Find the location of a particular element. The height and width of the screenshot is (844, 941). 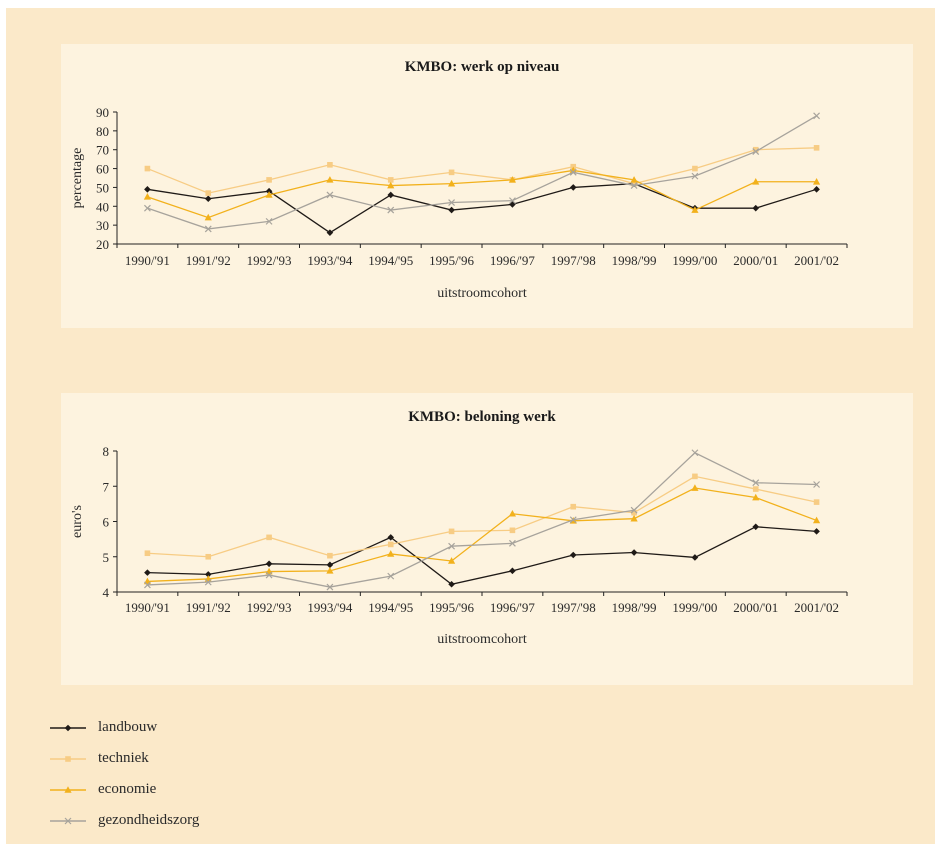

legend-marker-economie is located at coordinates (68, 789).